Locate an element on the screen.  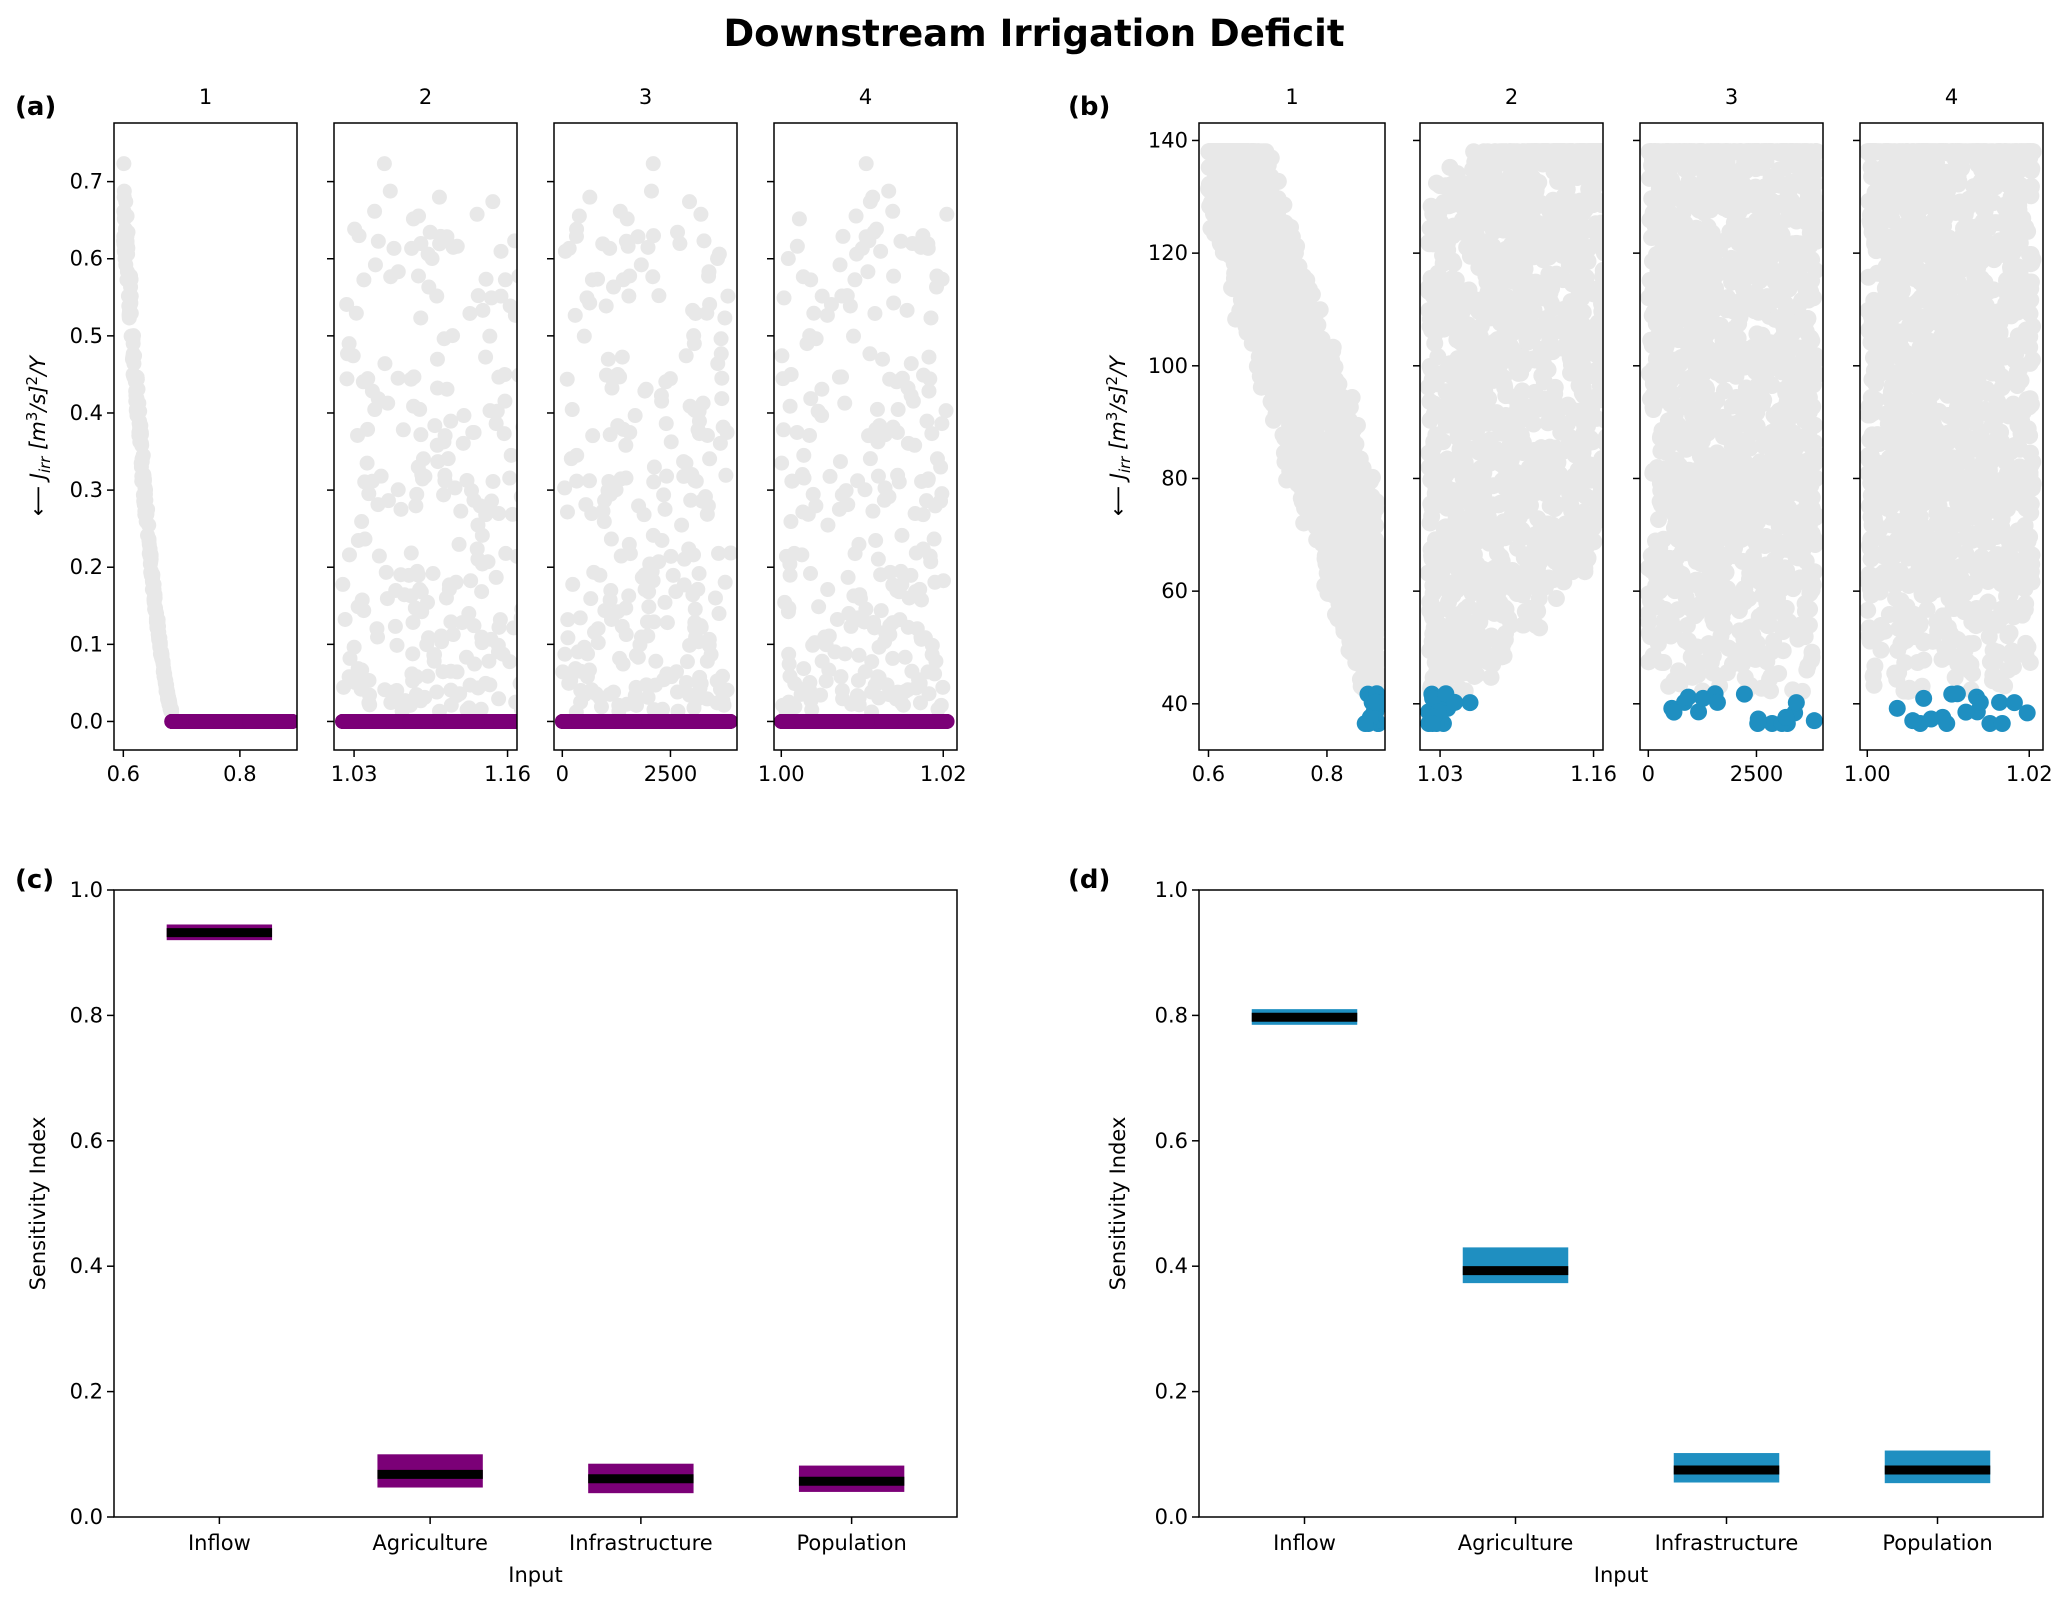
y-tick-label: 0.4 is located at coordinates (86, 413).